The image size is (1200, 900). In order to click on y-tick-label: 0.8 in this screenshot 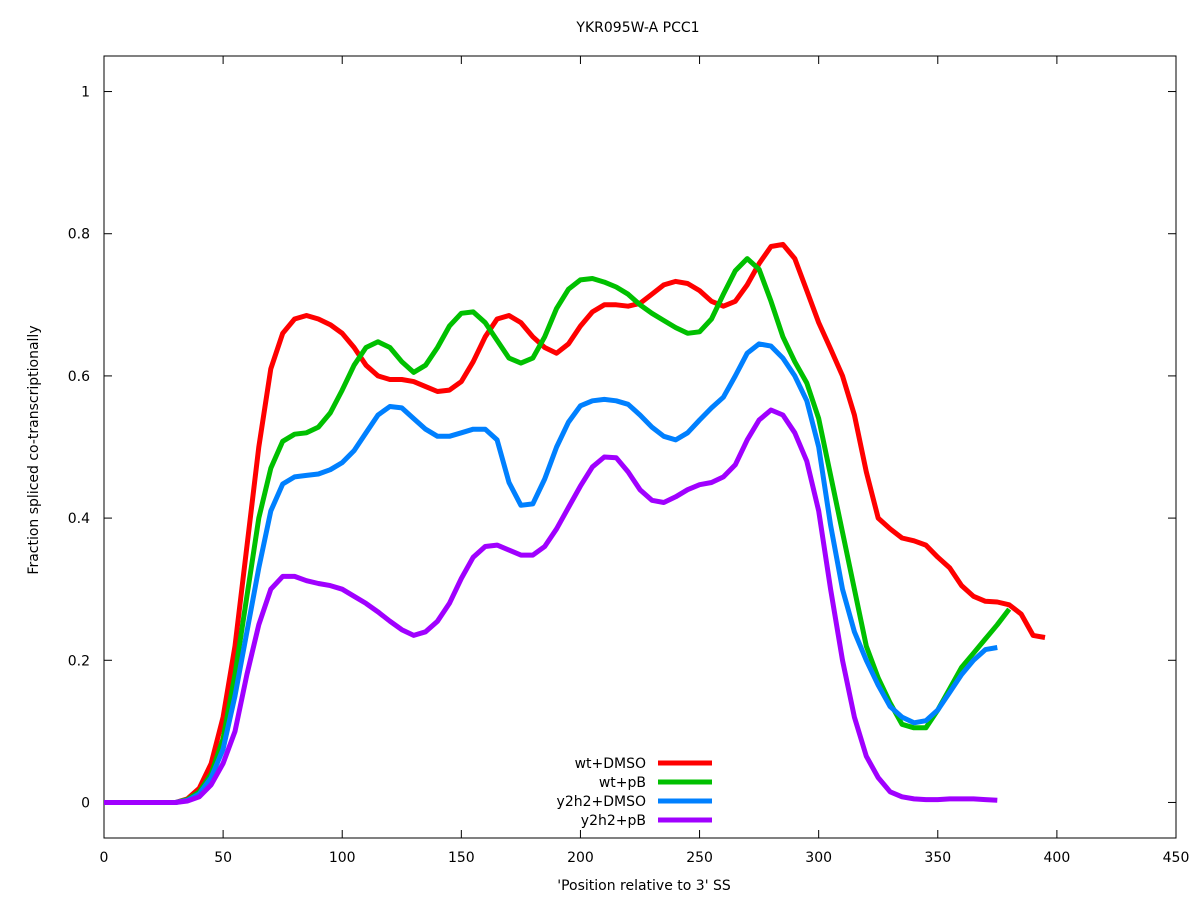, I will do `click(79, 235)`.